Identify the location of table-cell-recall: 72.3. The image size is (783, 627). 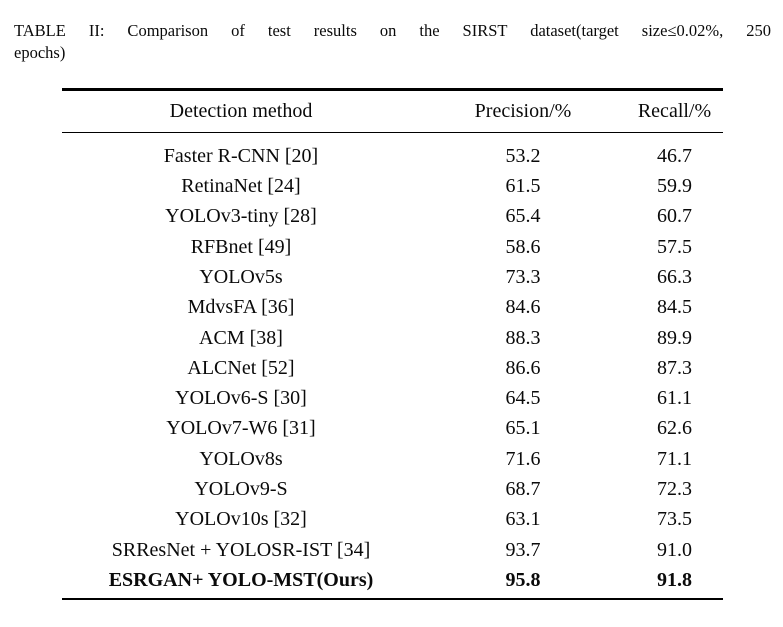
(674, 489).